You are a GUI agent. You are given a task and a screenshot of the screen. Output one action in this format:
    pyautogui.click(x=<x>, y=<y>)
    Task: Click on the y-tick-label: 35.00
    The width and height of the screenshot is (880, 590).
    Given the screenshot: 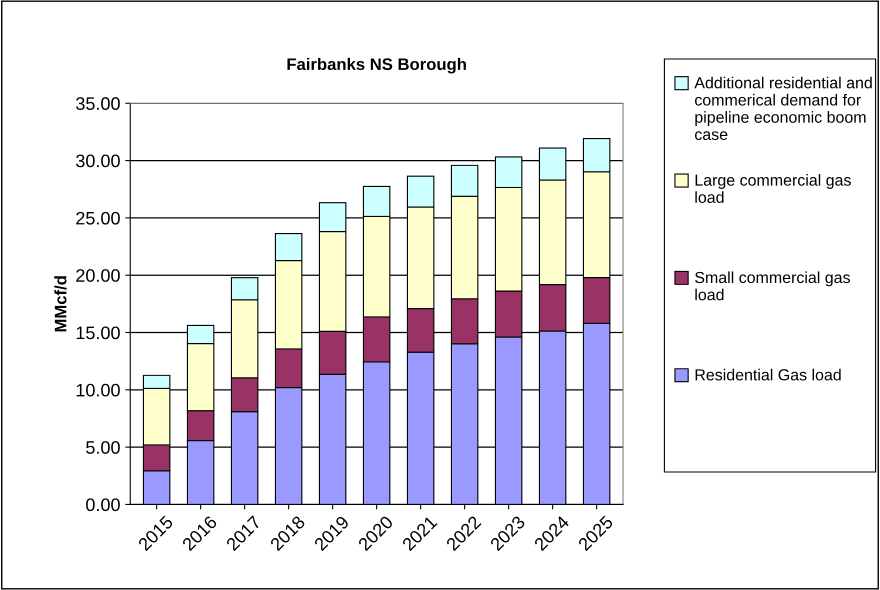 What is the action you would take?
    pyautogui.click(x=98, y=103)
    